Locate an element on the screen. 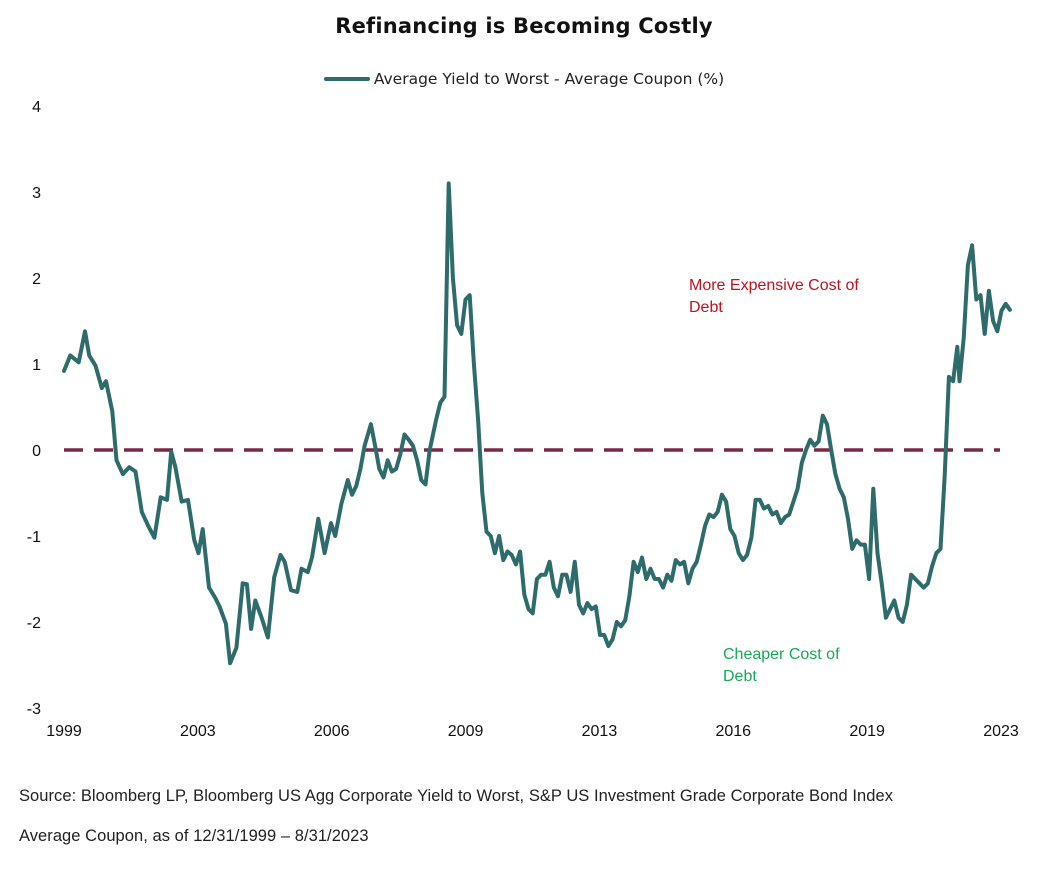 The height and width of the screenshot is (872, 1048). x-tick-label: 2013 is located at coordinates (600, 731).